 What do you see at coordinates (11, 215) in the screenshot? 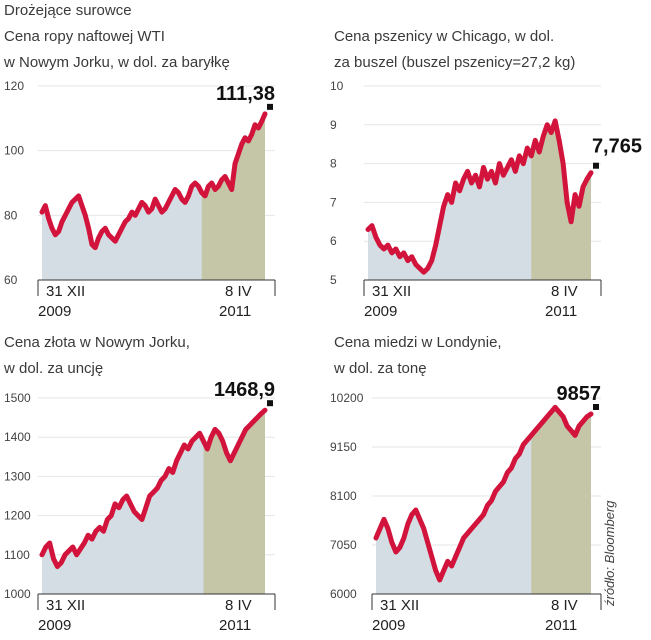
I see `y-tick-label: 80` at bounding box center [11, 215].